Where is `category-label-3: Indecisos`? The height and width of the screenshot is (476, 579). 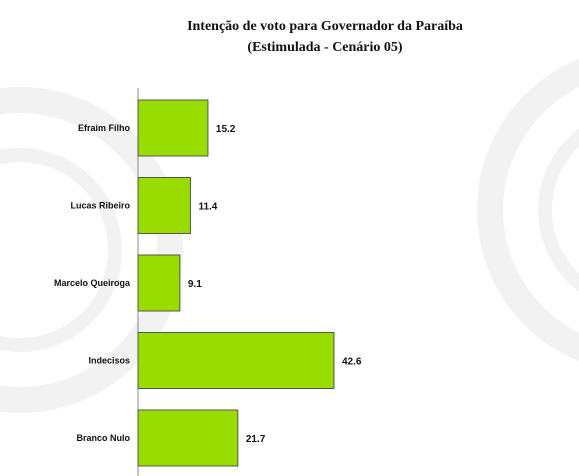 category-label-3: Indecisos is located at coordinates (109, 361).